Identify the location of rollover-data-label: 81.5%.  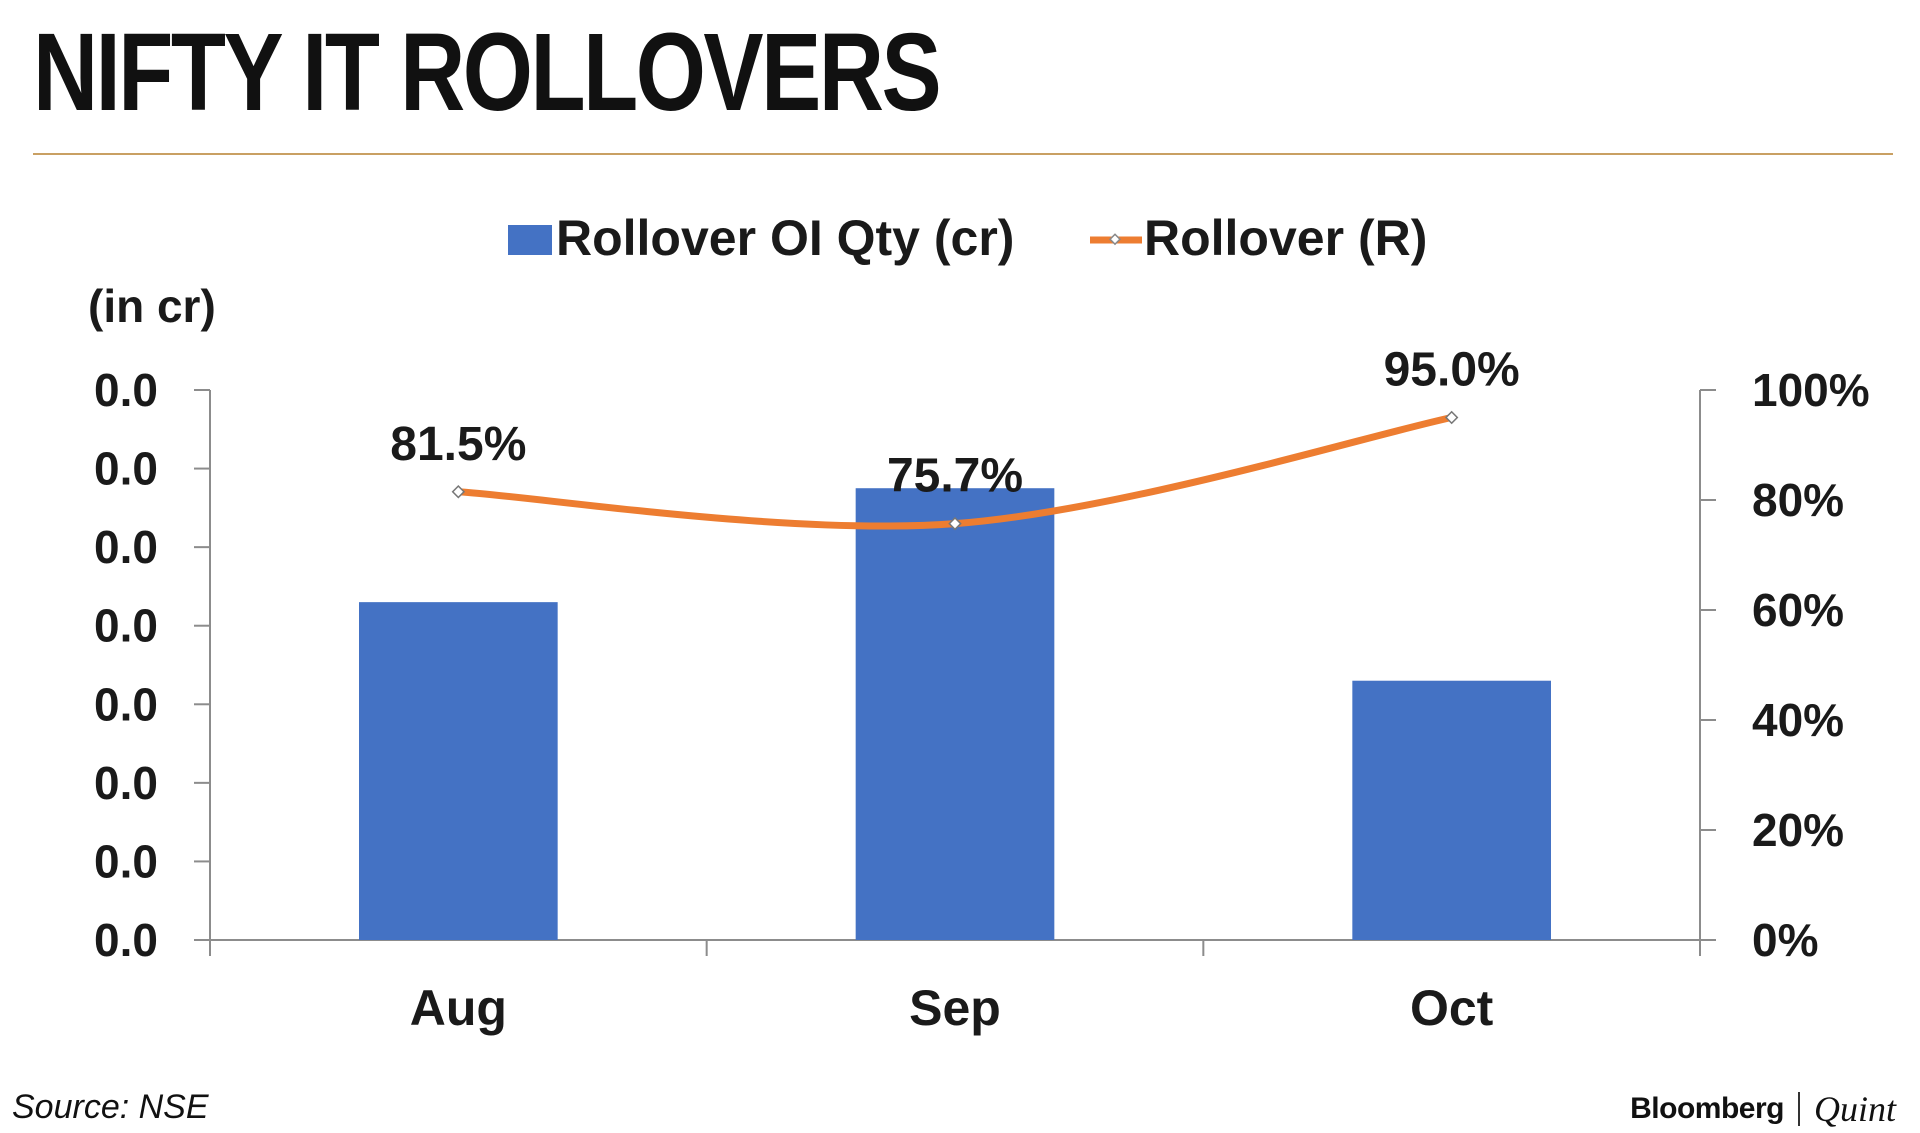
(458, 444).